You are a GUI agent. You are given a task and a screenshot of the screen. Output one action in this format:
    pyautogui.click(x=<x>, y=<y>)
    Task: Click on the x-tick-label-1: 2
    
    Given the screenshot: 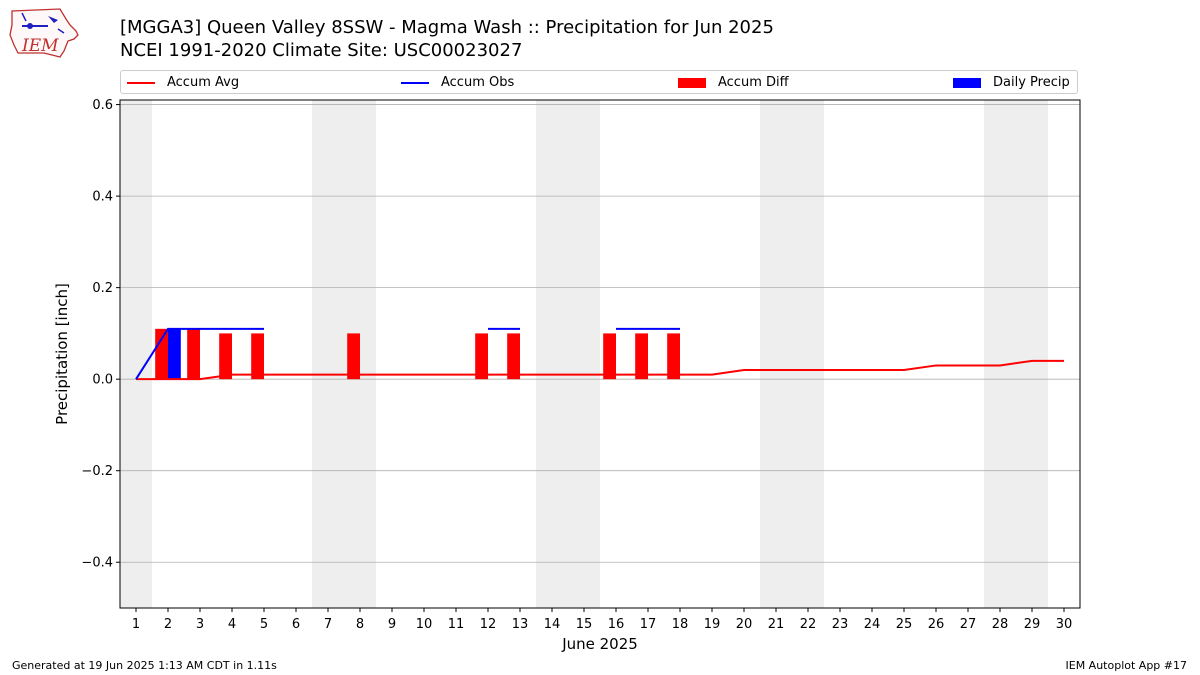 What is the action you would take?
    pyautogui.click(x=168, y=624)
    